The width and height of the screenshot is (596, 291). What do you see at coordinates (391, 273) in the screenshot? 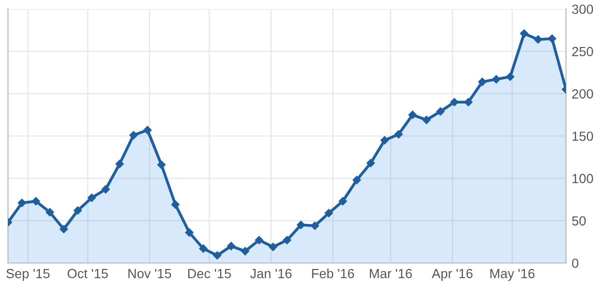
I see `x-tick-label: Mar '16` at bounding box center [391, 273].